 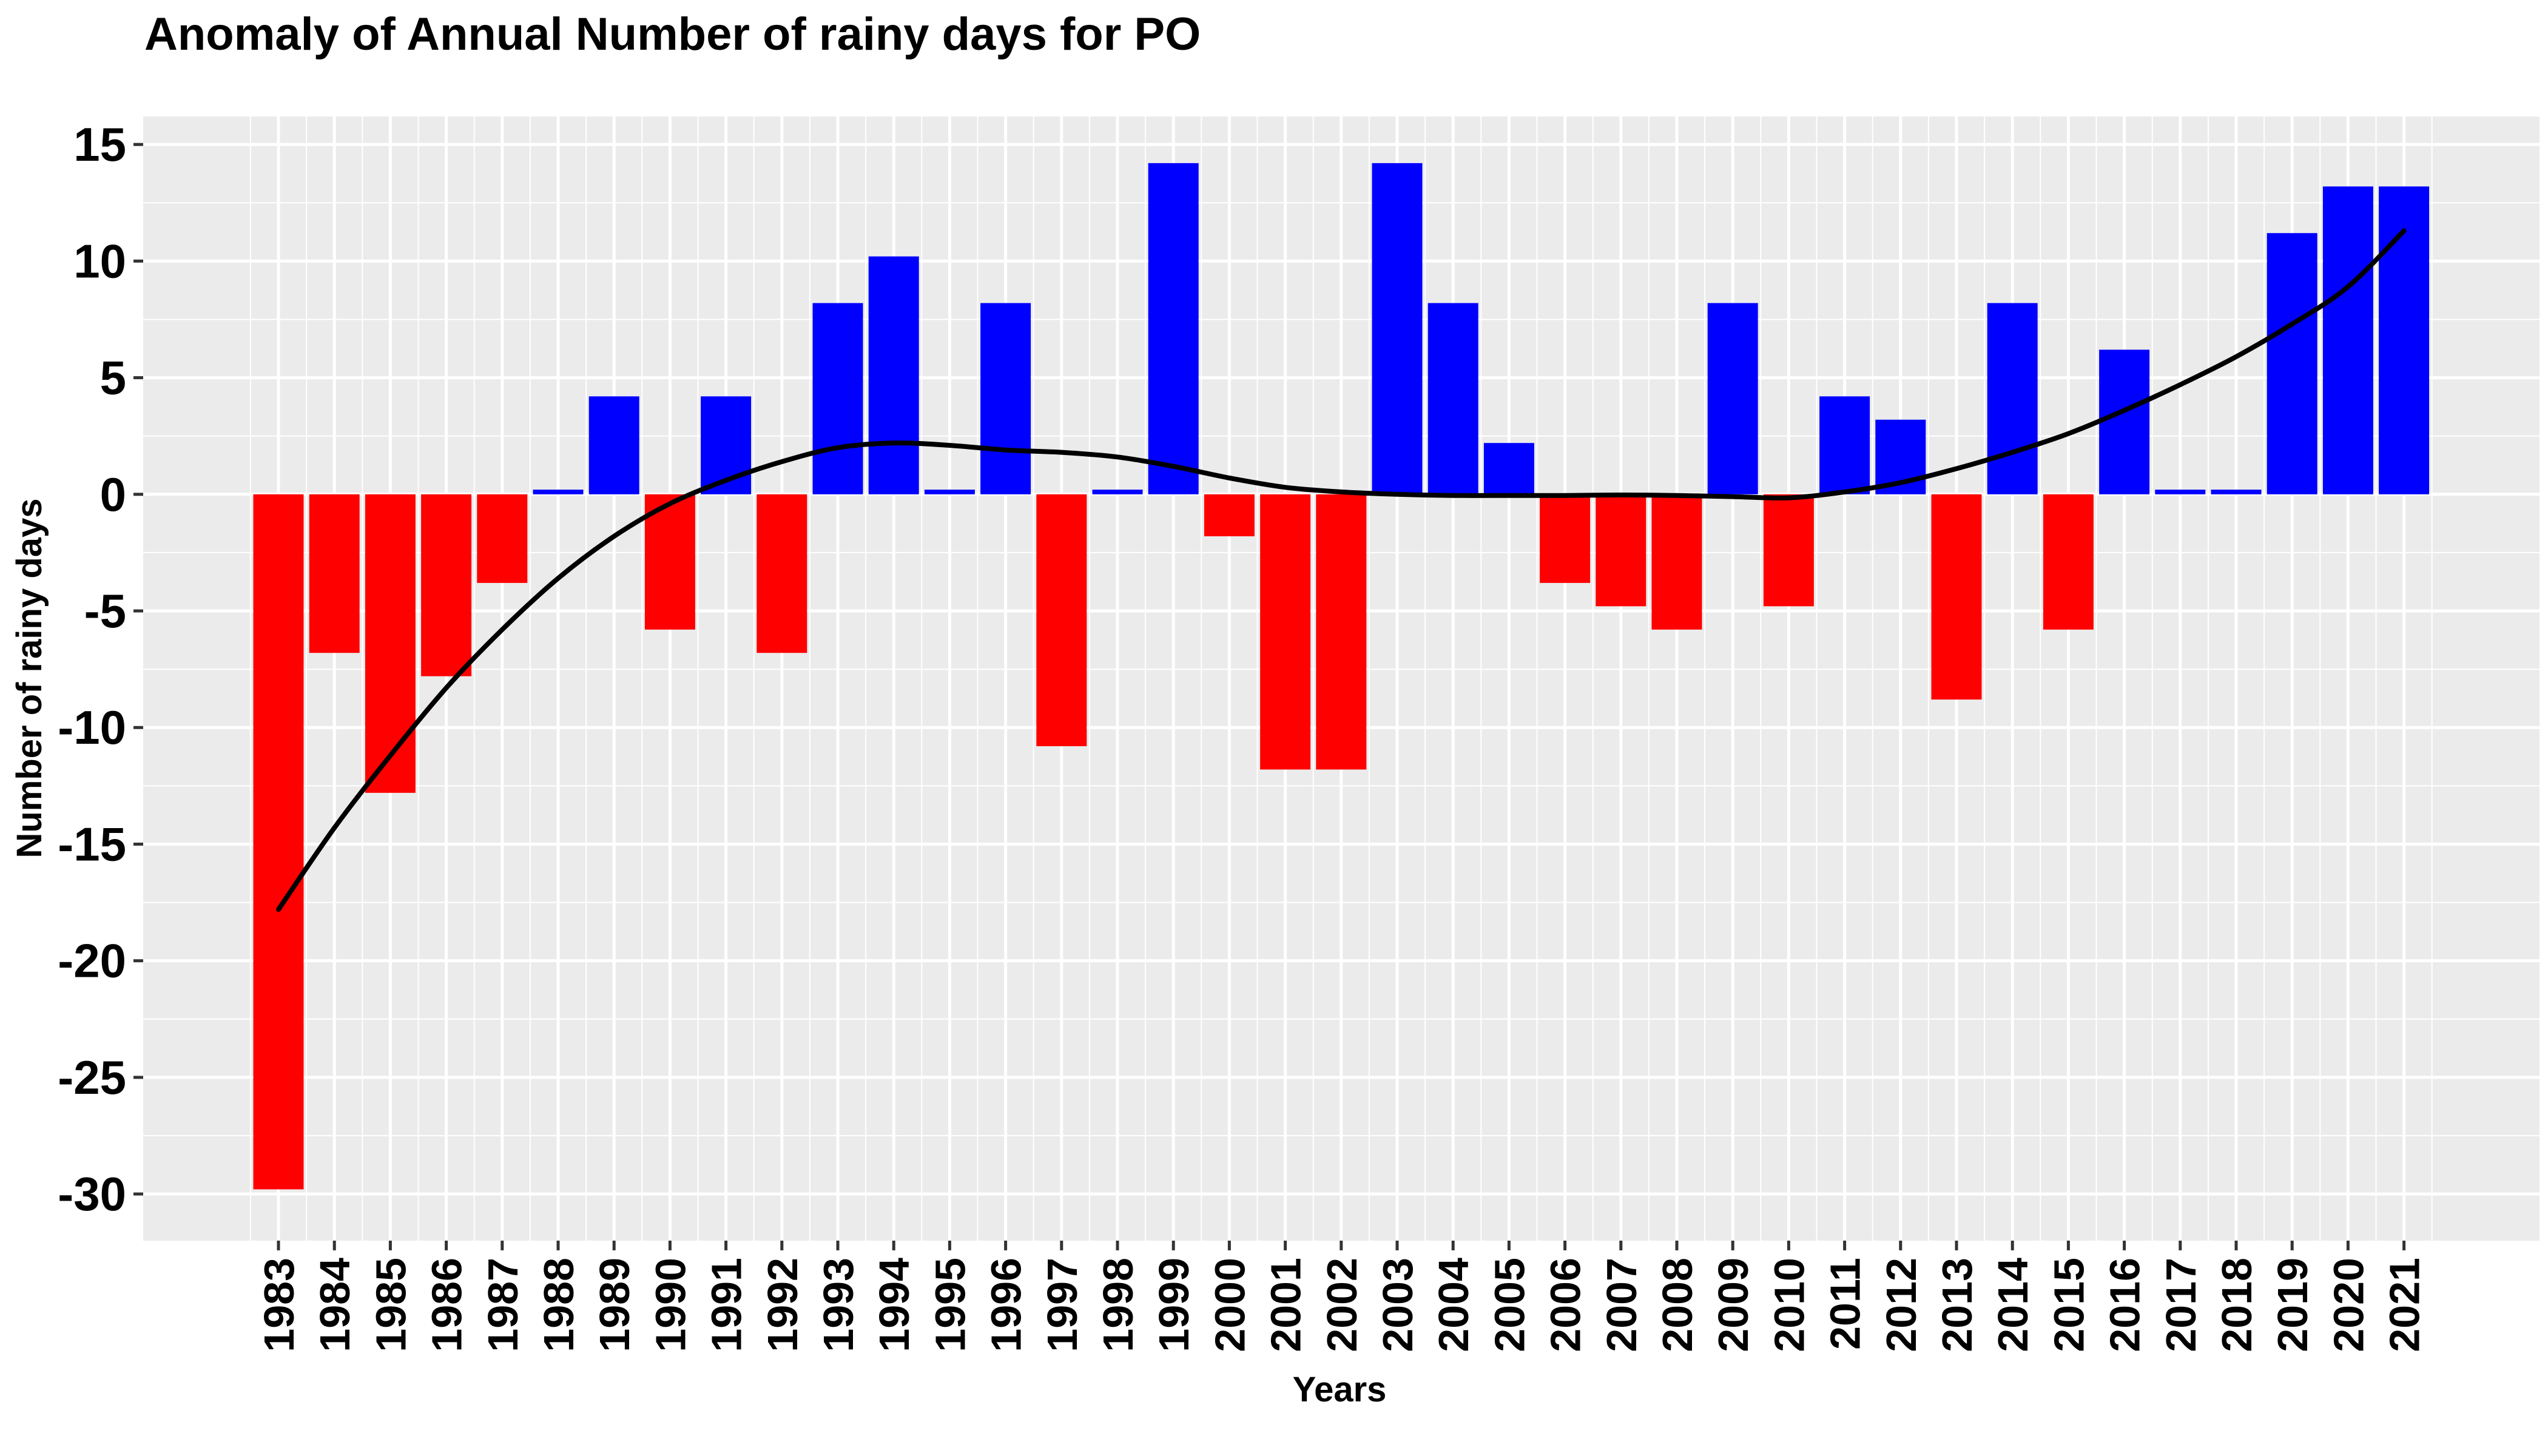 I want to click on y-tick-label: -30, so click(x=92, y=1194).